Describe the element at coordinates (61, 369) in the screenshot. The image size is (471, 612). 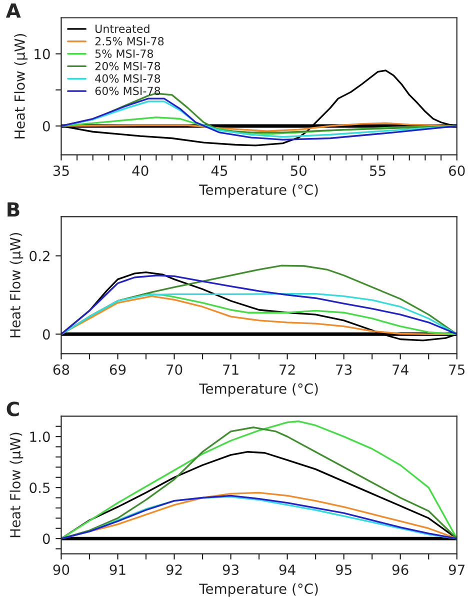
I see `x-tick-label: 68` at that location.